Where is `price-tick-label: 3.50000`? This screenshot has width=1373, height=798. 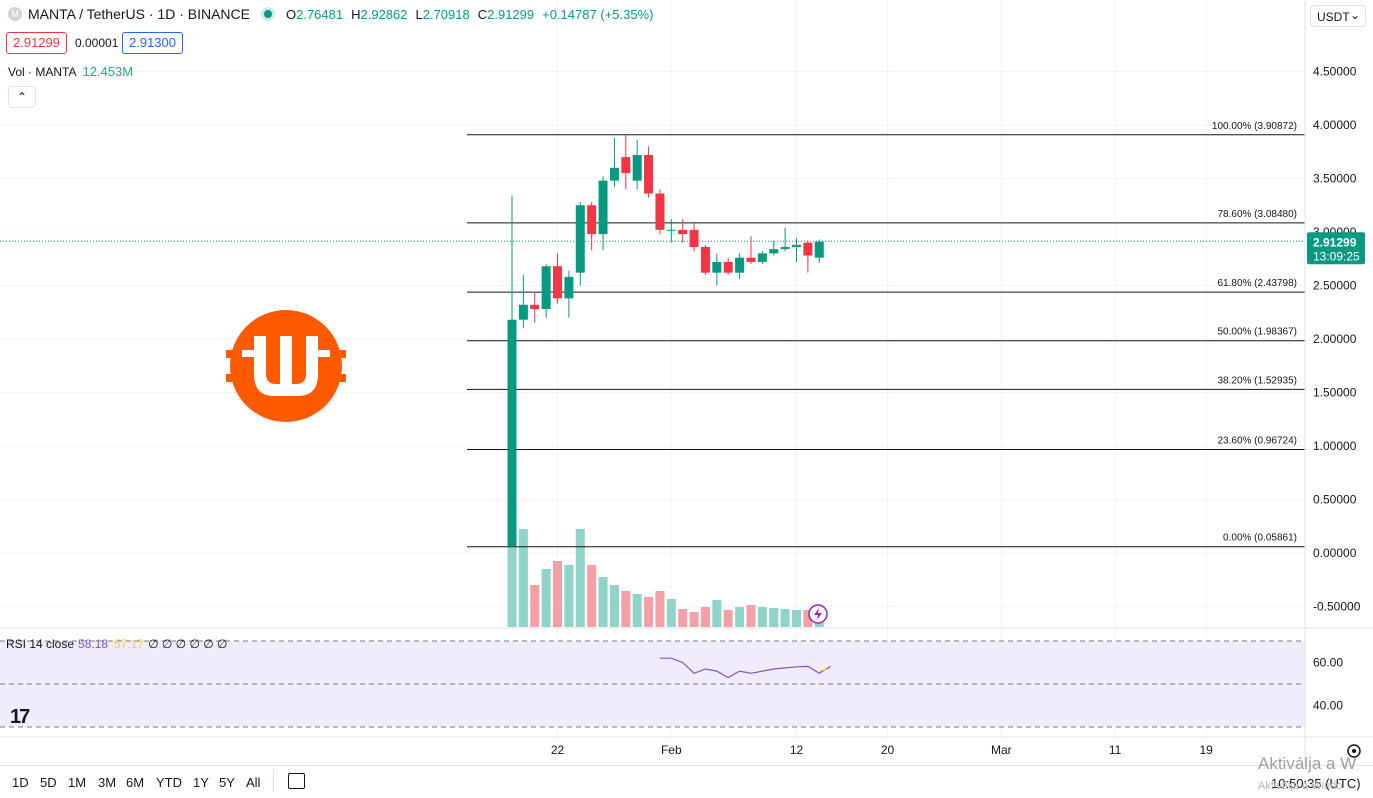
price-tick-label: 3.50000 is located at coordinates (1335, 179).